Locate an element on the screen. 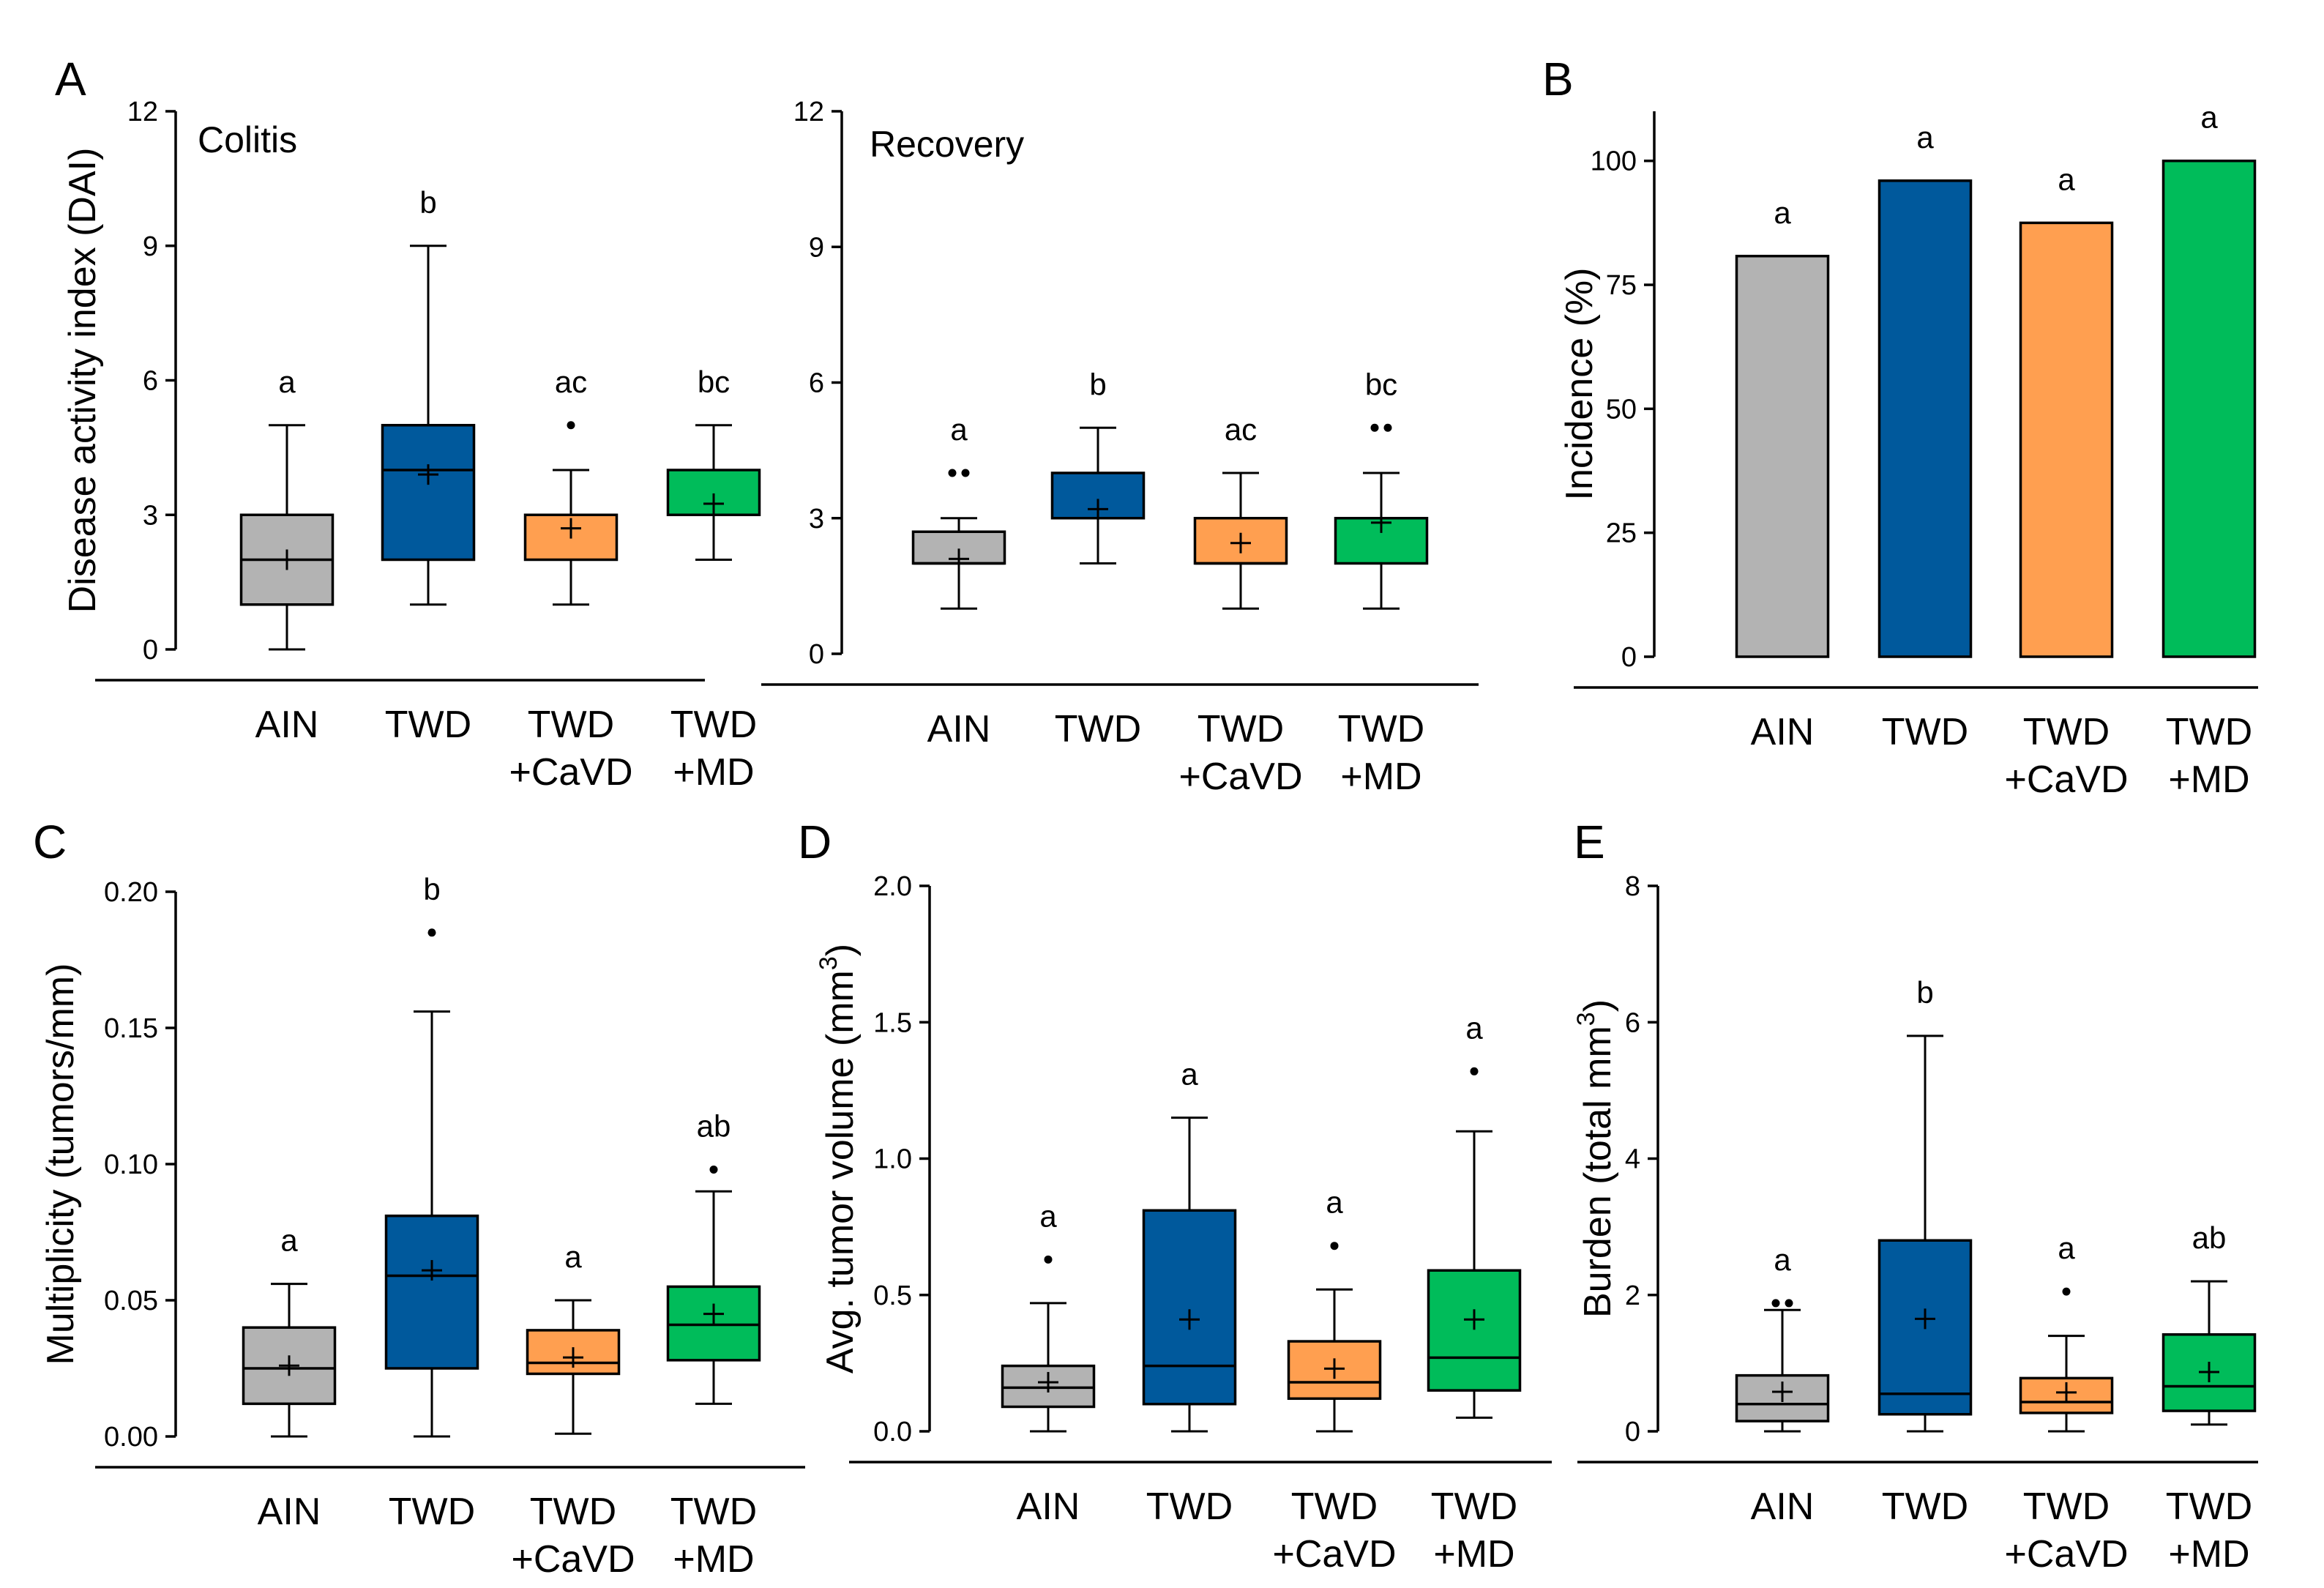 The height and width of the screenshot is (1588, 2324). group-twd: a is located at coordinates (1925, 389).